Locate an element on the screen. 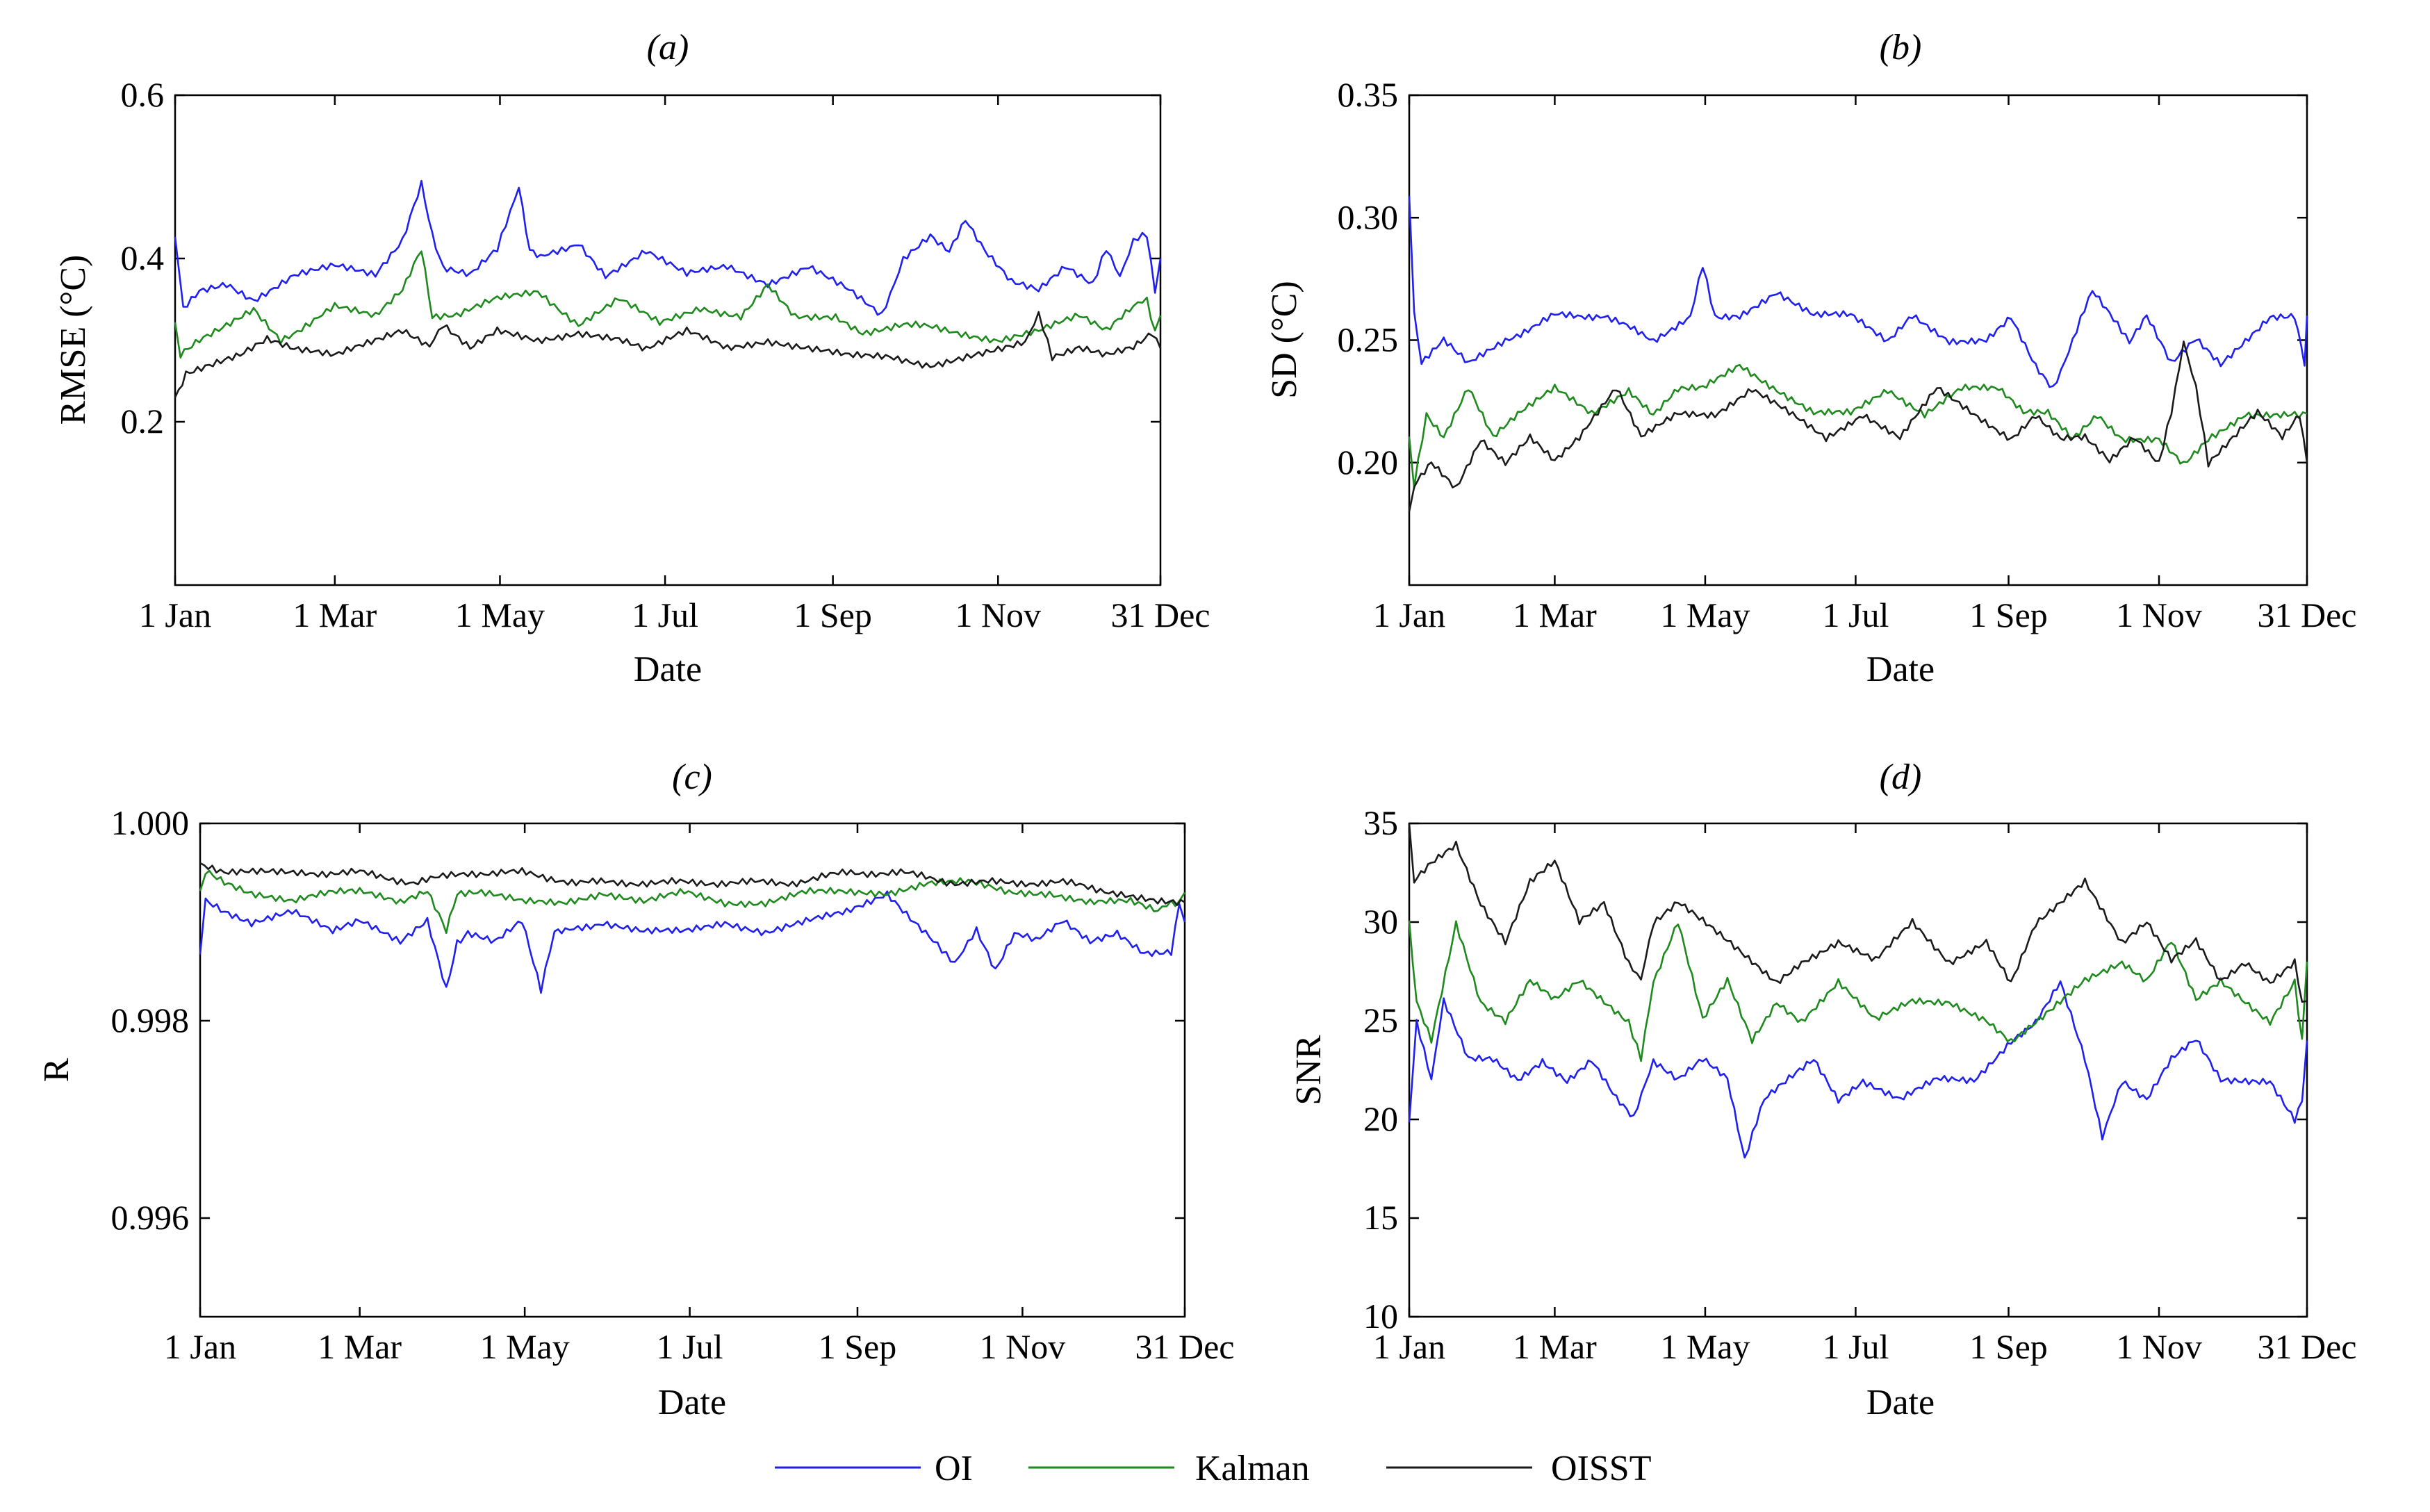 Image resolution: width=2430 pixels, height=1512 pixels. y-tick-label: 10 is located at coordinates (1380, 1316).